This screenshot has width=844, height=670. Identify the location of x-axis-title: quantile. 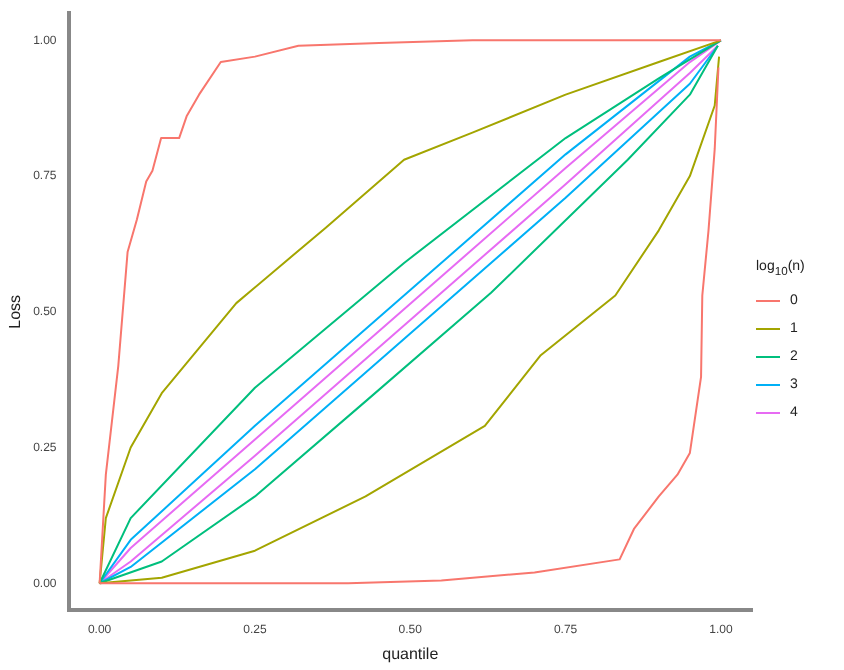
(411, 653).